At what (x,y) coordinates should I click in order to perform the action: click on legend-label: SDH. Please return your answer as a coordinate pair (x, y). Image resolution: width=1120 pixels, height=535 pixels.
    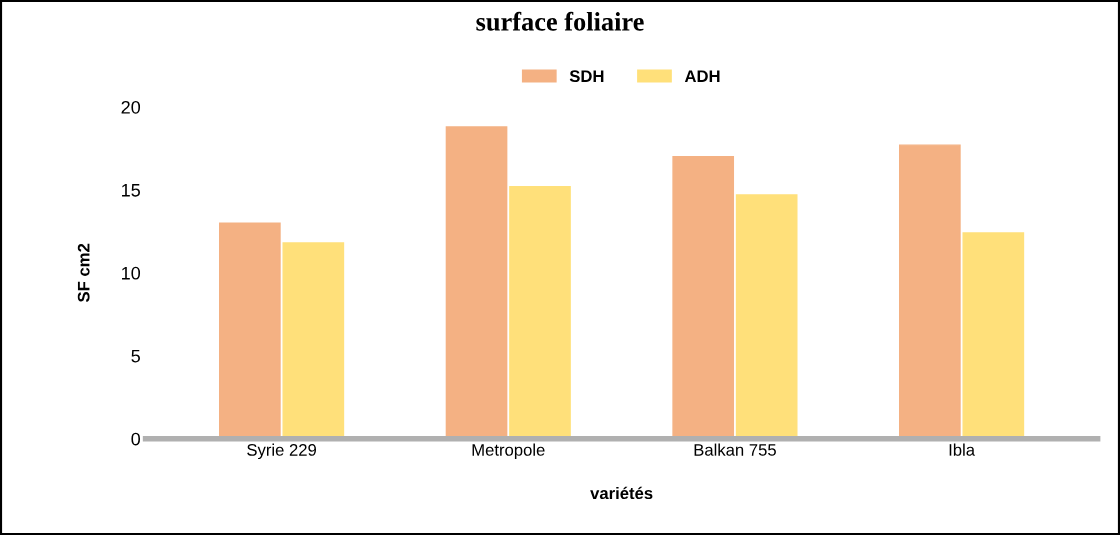
    Looking at the image, I should click on (586, 76).